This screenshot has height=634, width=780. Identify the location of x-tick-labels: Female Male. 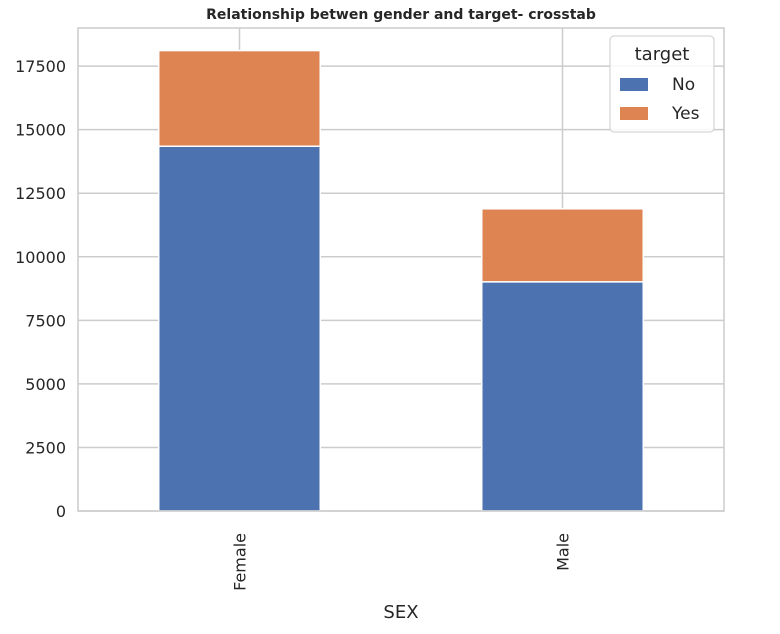
(402, 562).